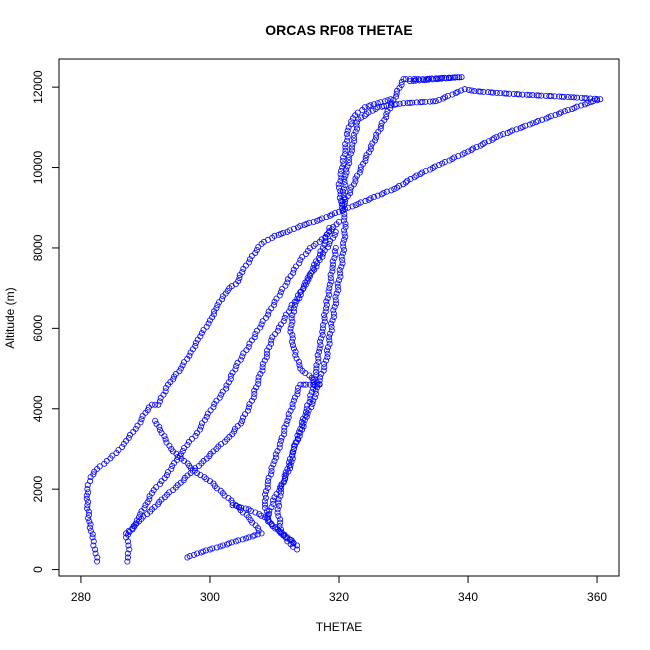  I want to click on x-tick-label: 320, so click(339, 597).